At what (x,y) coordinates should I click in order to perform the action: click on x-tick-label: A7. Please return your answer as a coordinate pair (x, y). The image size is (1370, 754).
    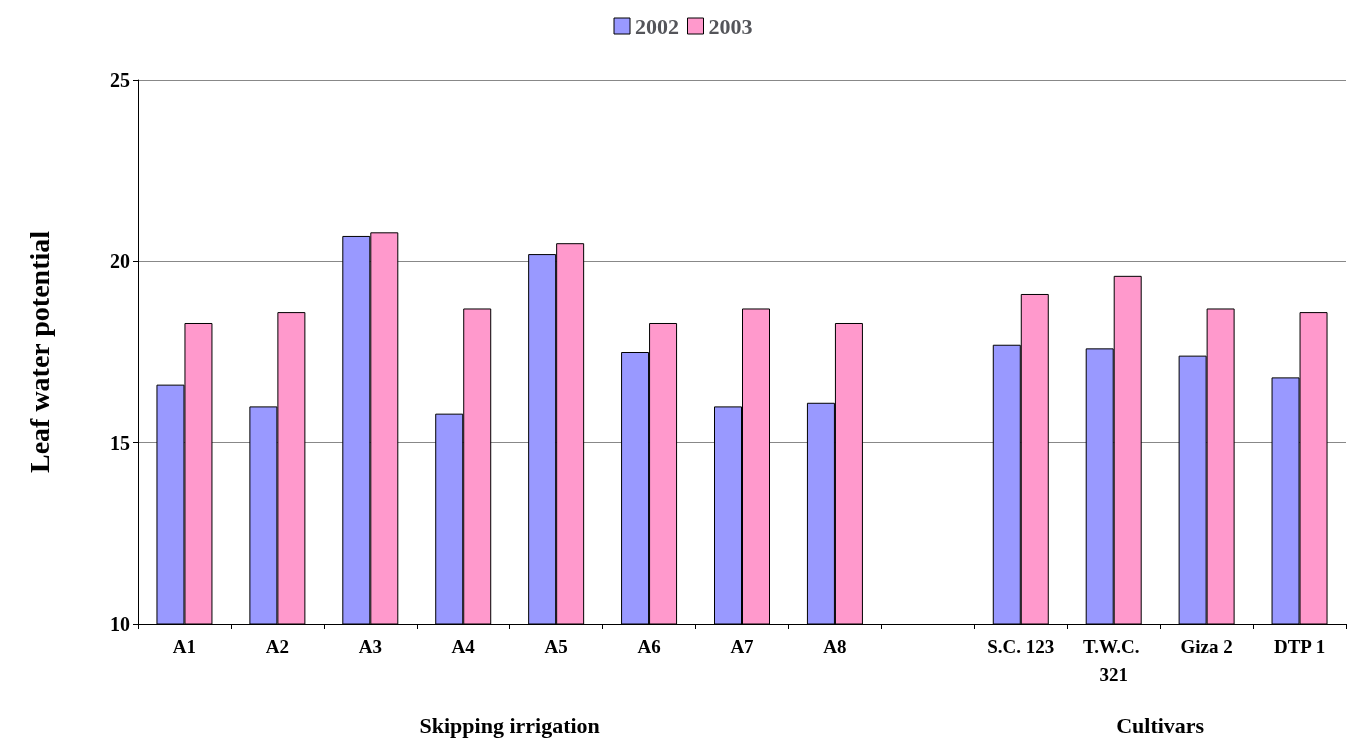
    Looking at the image, I should click on (742, 646).